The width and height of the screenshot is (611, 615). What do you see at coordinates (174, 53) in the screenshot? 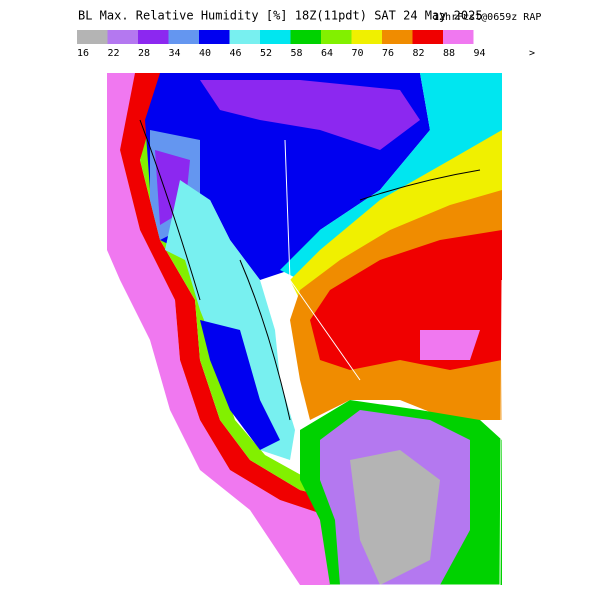
I see `legend-label: 34` at bounding box center [174, 53].